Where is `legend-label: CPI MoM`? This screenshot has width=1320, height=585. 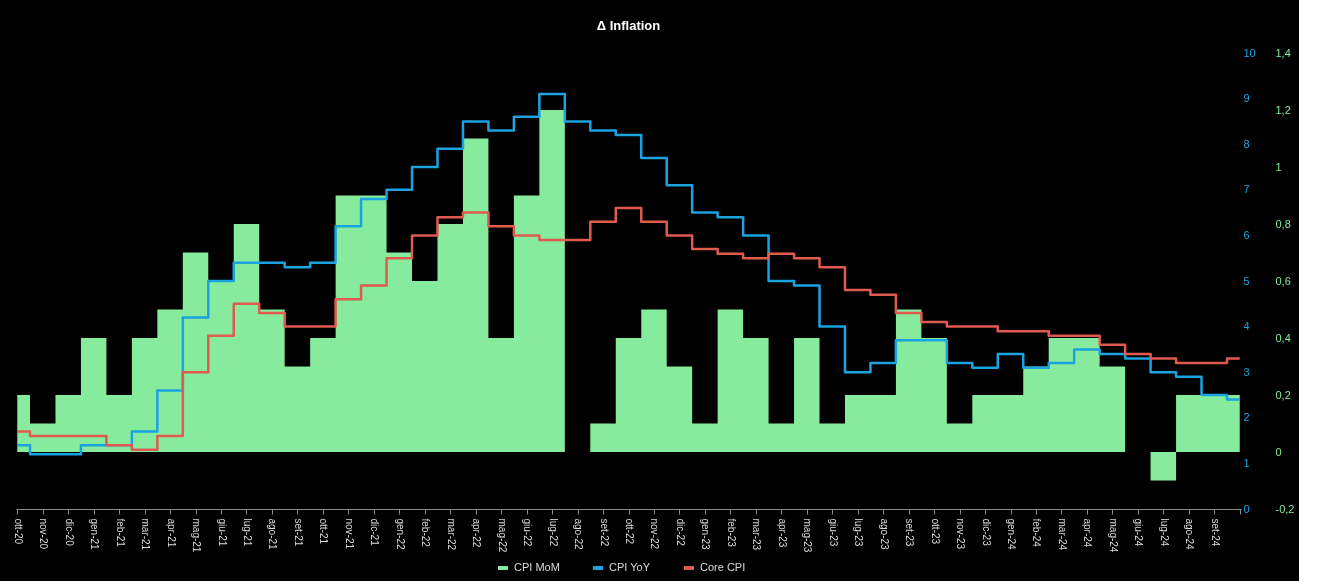
legend-label: CPI MoM is located at coordinates (537, 567).